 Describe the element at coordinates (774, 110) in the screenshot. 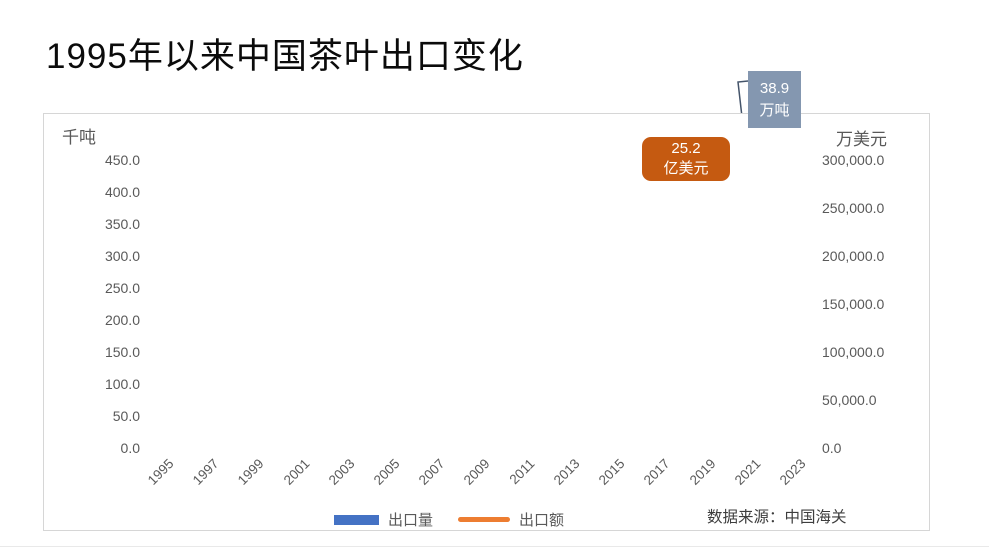

I see `volume-peak-unit: 万吨` at that location.